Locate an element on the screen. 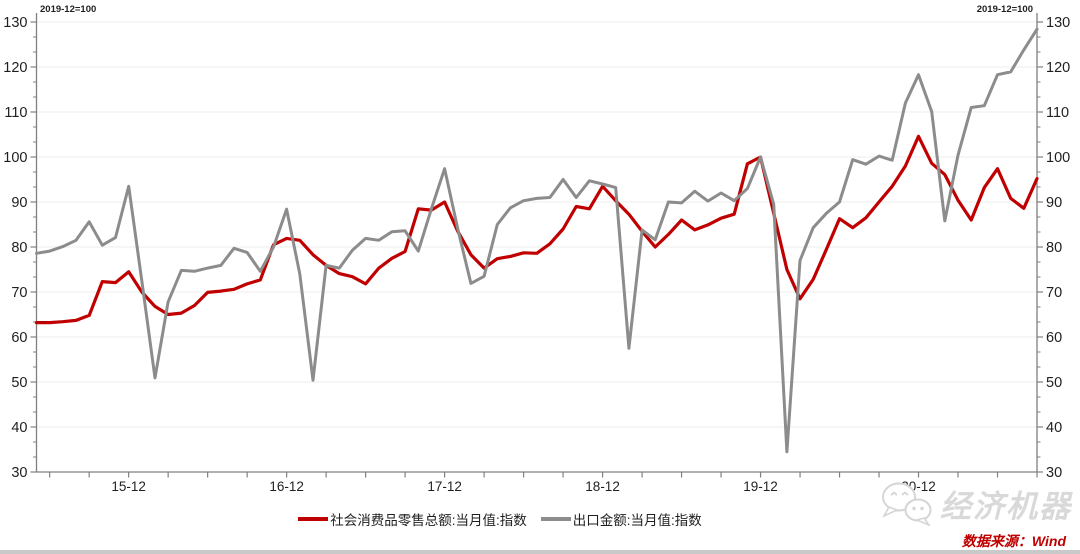 This screenshot has height=554, width=1080. y-axis-label-right: 120 is located at coordinates (1058, 68).